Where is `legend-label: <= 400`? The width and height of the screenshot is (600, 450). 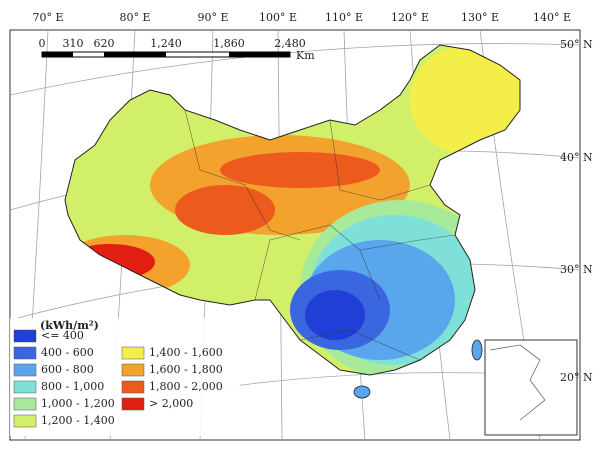 legend-label: <= 400 is located at coordinates (62, 335).